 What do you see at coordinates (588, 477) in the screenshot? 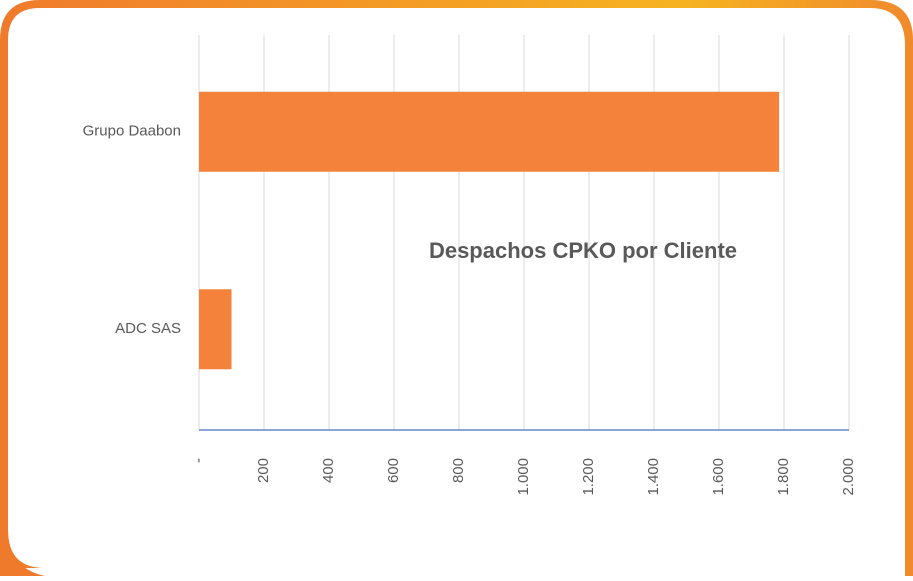
I see `x-tick-label: 1.200` at bounding box center [588, 477].